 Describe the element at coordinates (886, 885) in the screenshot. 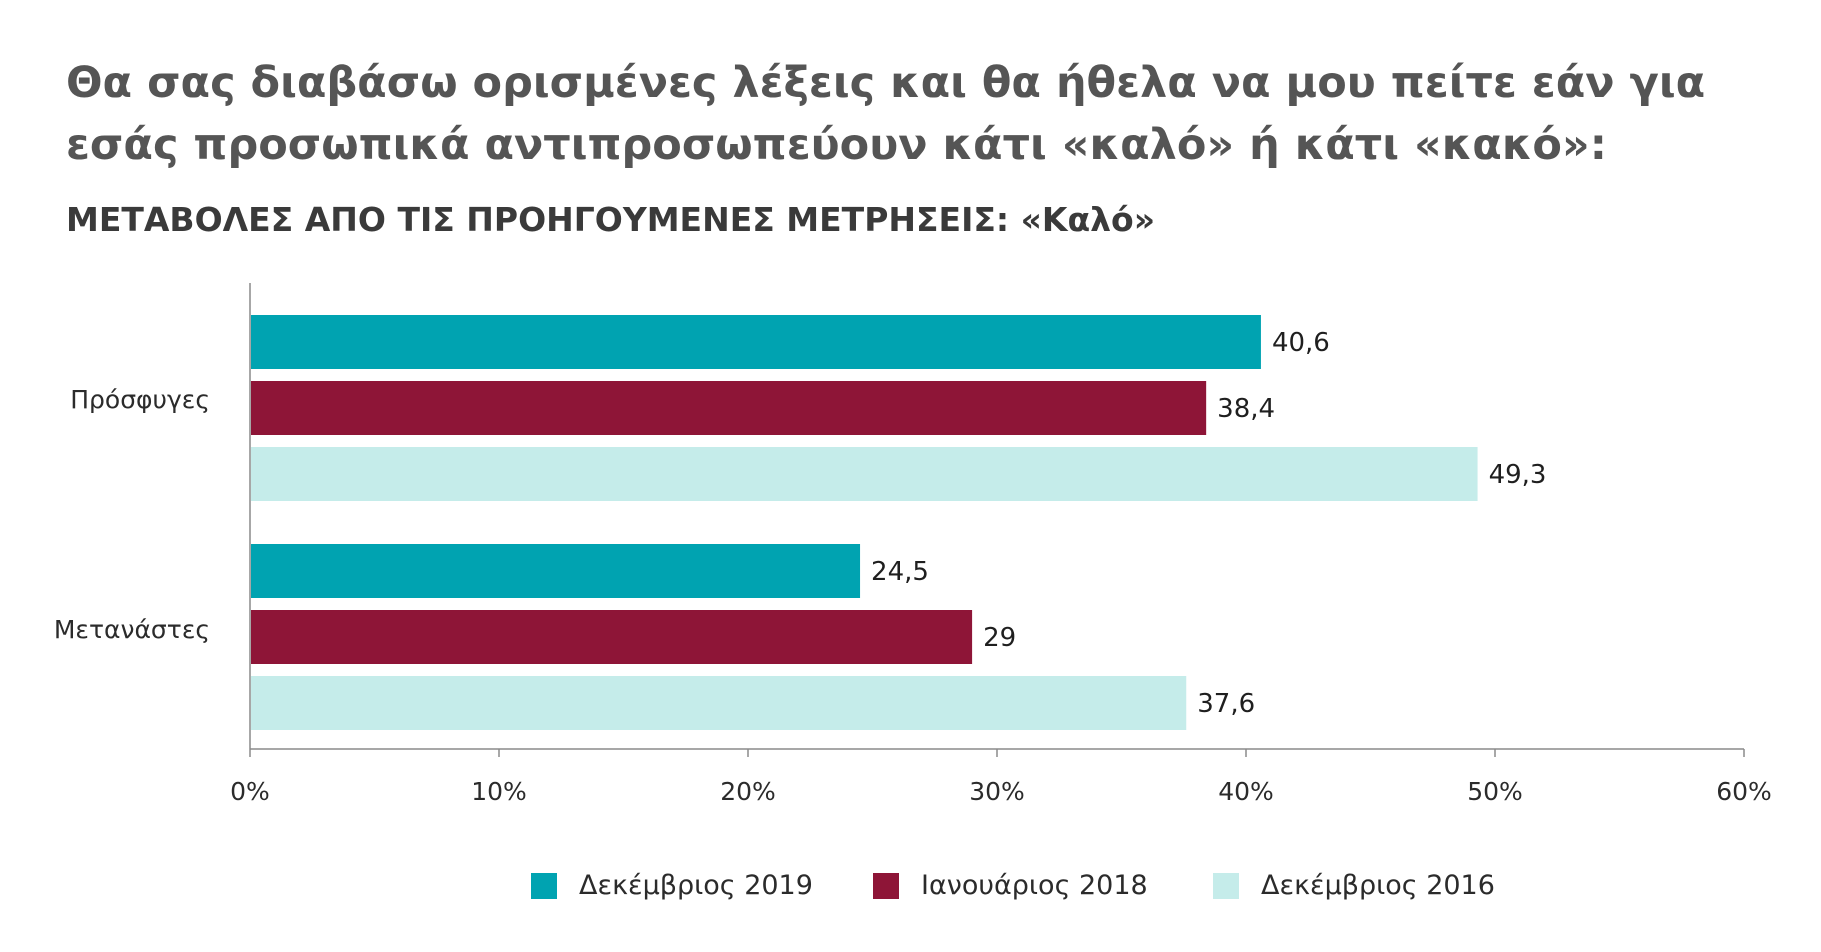

I see `legend-swatch-jan-2018` at that location.